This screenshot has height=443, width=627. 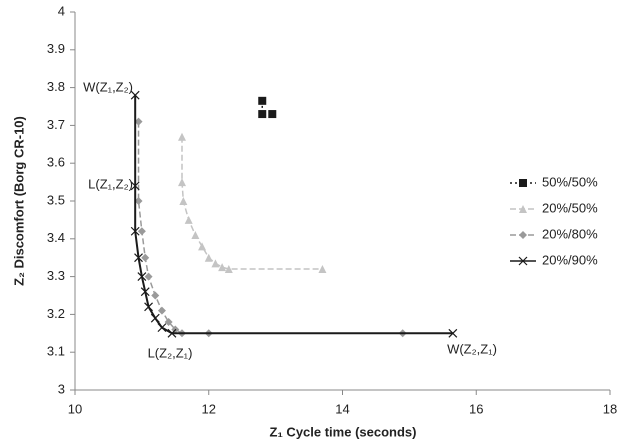 I want to click on y-axis-label: Z₂ Discomfort (Borg CR-10), so click(x=18, y=201).